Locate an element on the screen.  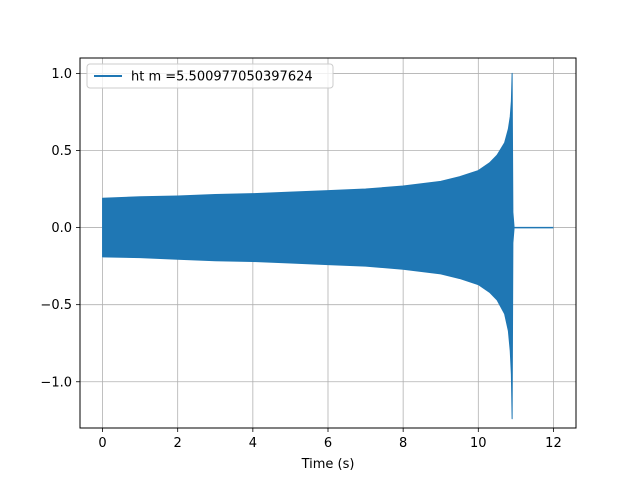
legend-box is located at coordinates (210, 76).